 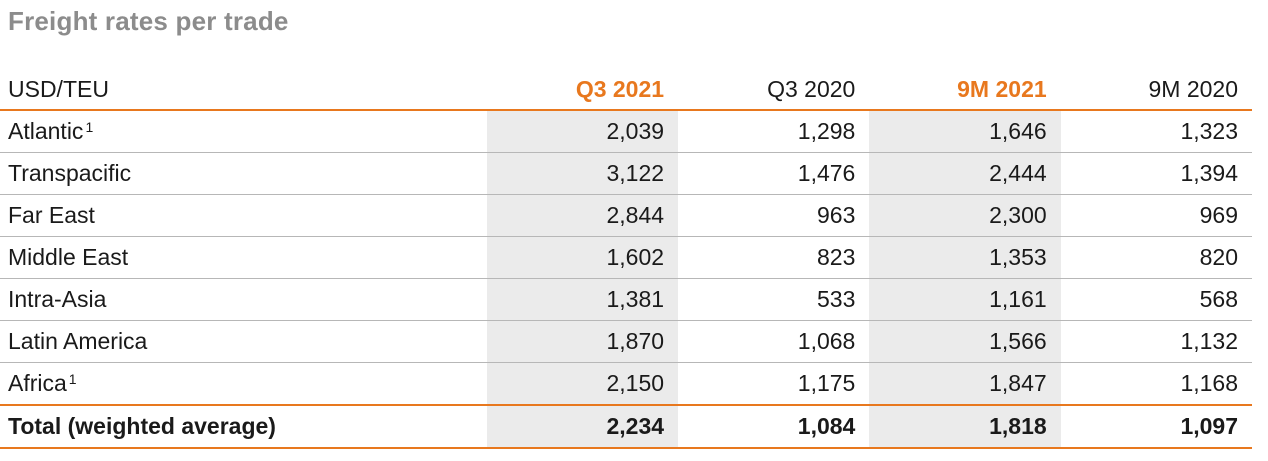 I want to click on column-header-q3-2021: Q3 2021, so click(x=582, y=90).